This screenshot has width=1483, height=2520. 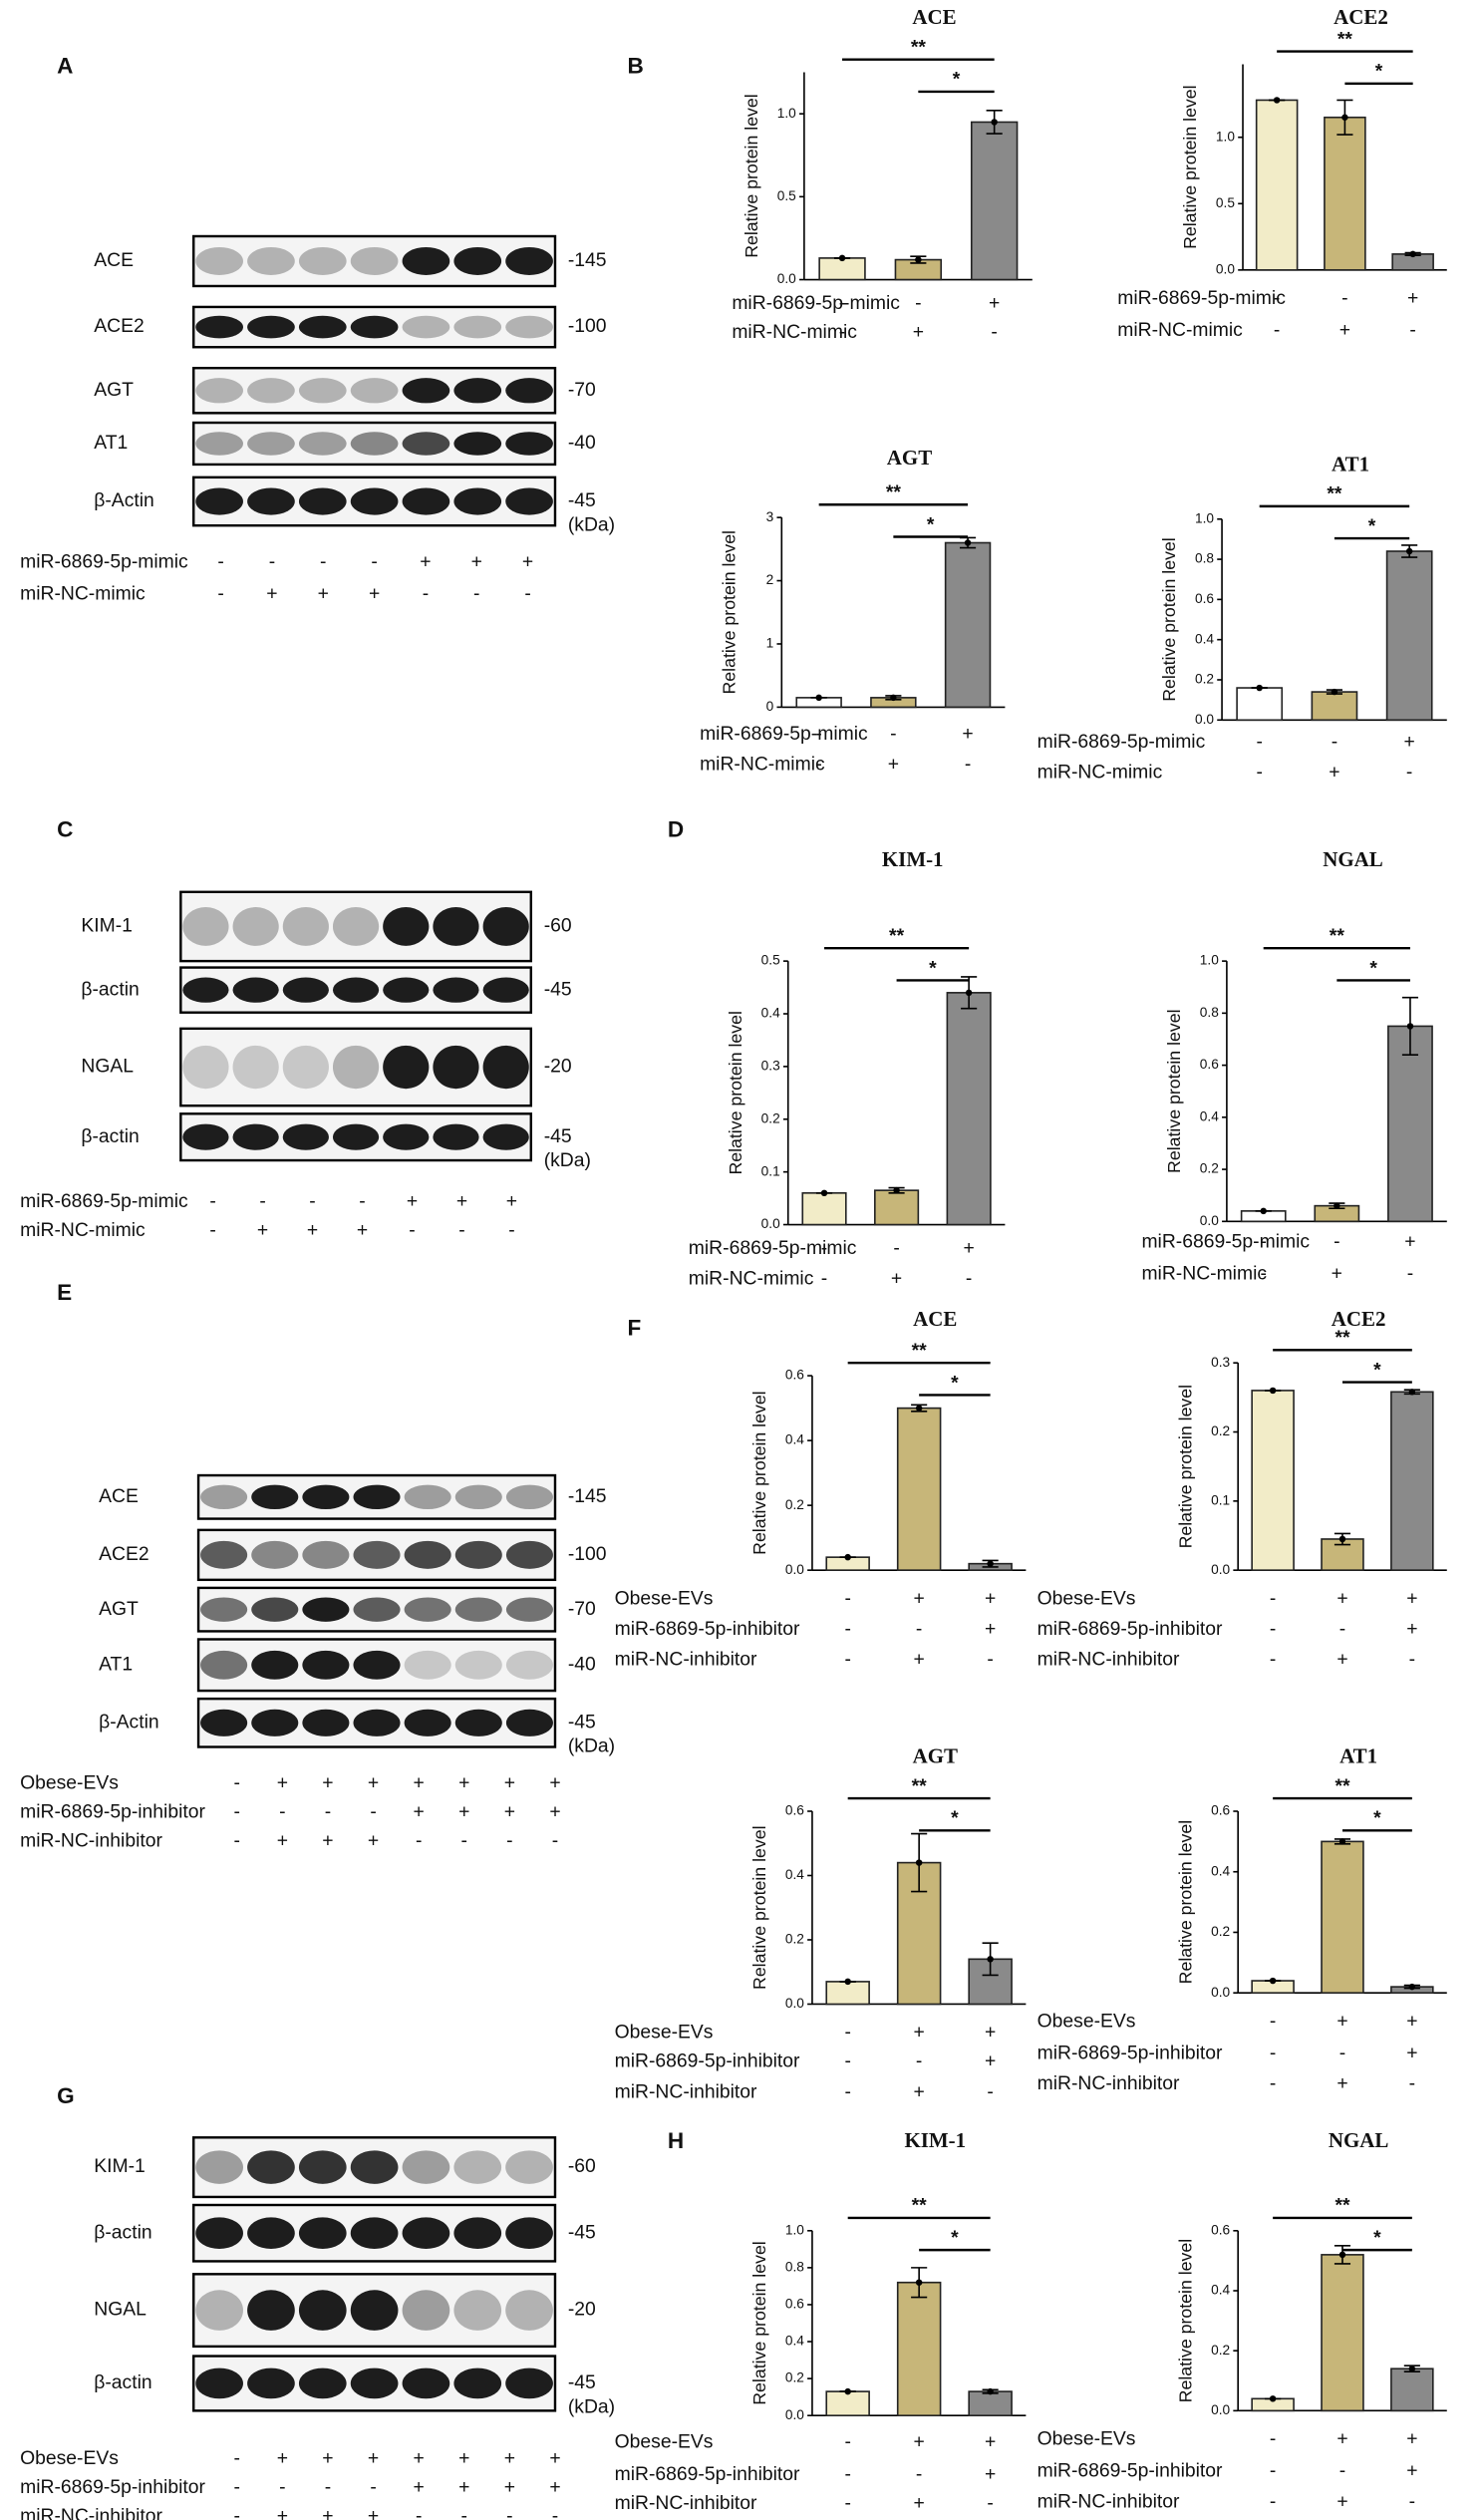 What do you see at coordinates (934, 17) in the screenshot?
I see `chart-title: ACE` at bounding box center [934, 17].